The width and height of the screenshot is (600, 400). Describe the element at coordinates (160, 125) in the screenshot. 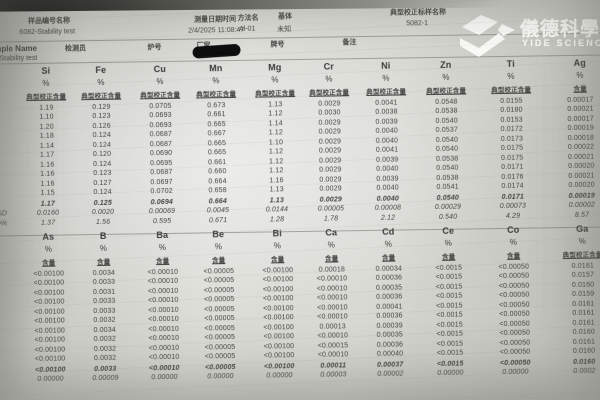

I see `table-cell: 0.0693` at that location.